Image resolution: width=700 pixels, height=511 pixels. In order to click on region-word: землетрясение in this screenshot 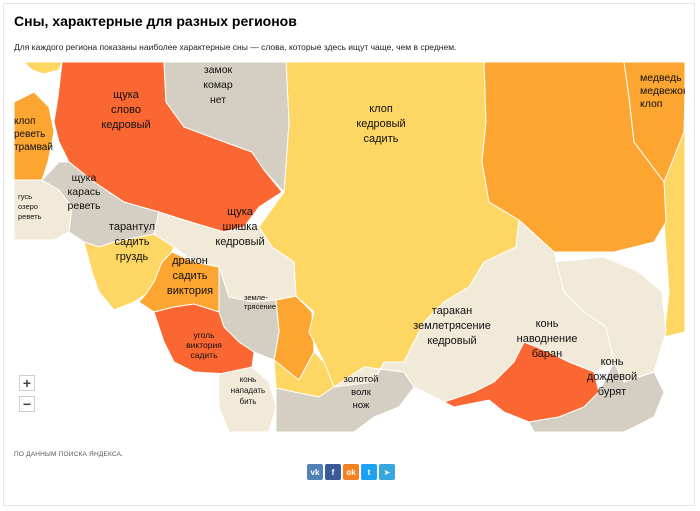, I will do `click(452, 326)`.